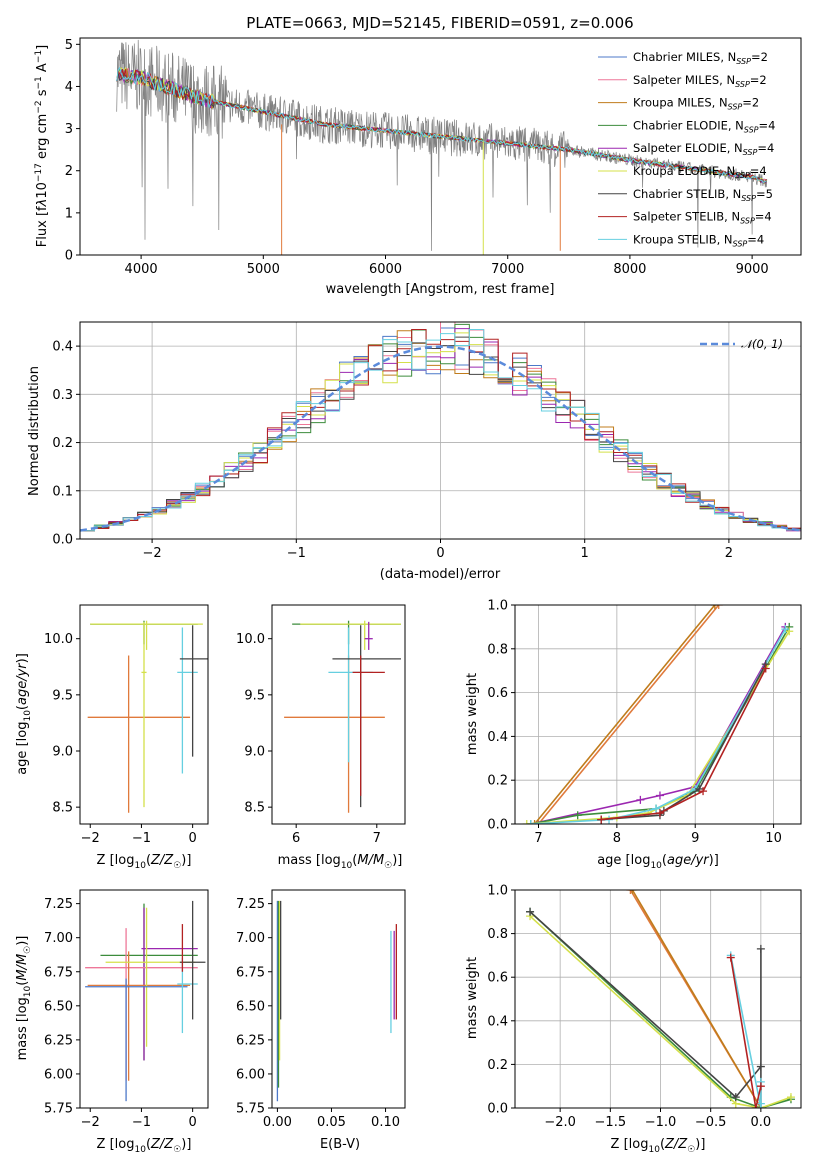  What do you see at coordinates (538, 838) in the screenshot?
I see `x-tick-label: 7` at bounding box center [538, 838].